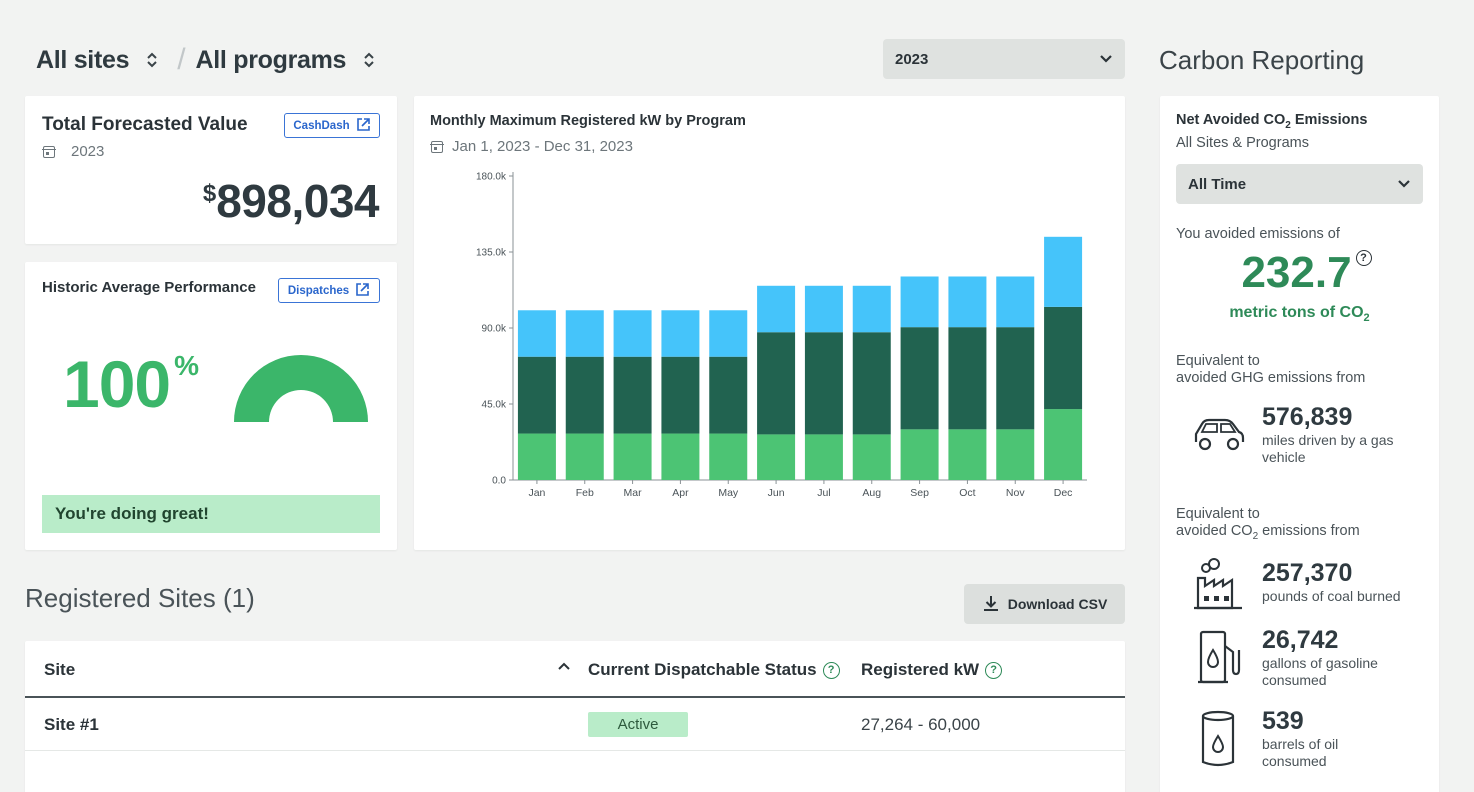 The height and width of the screenshot is (792, 1474). I want to click on performance-value: 100, so click(117, 384).